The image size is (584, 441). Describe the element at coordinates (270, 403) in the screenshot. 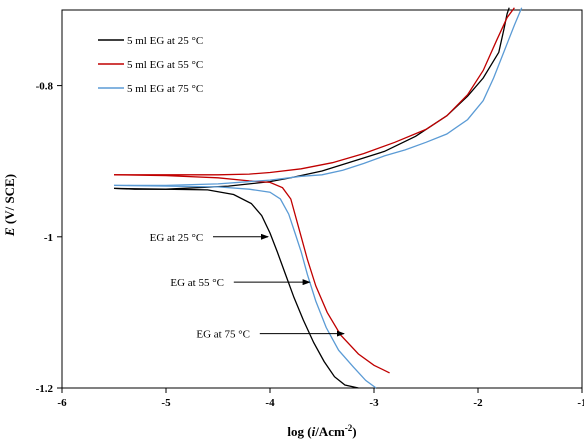

I see `x-tick-label: -4` at that location.